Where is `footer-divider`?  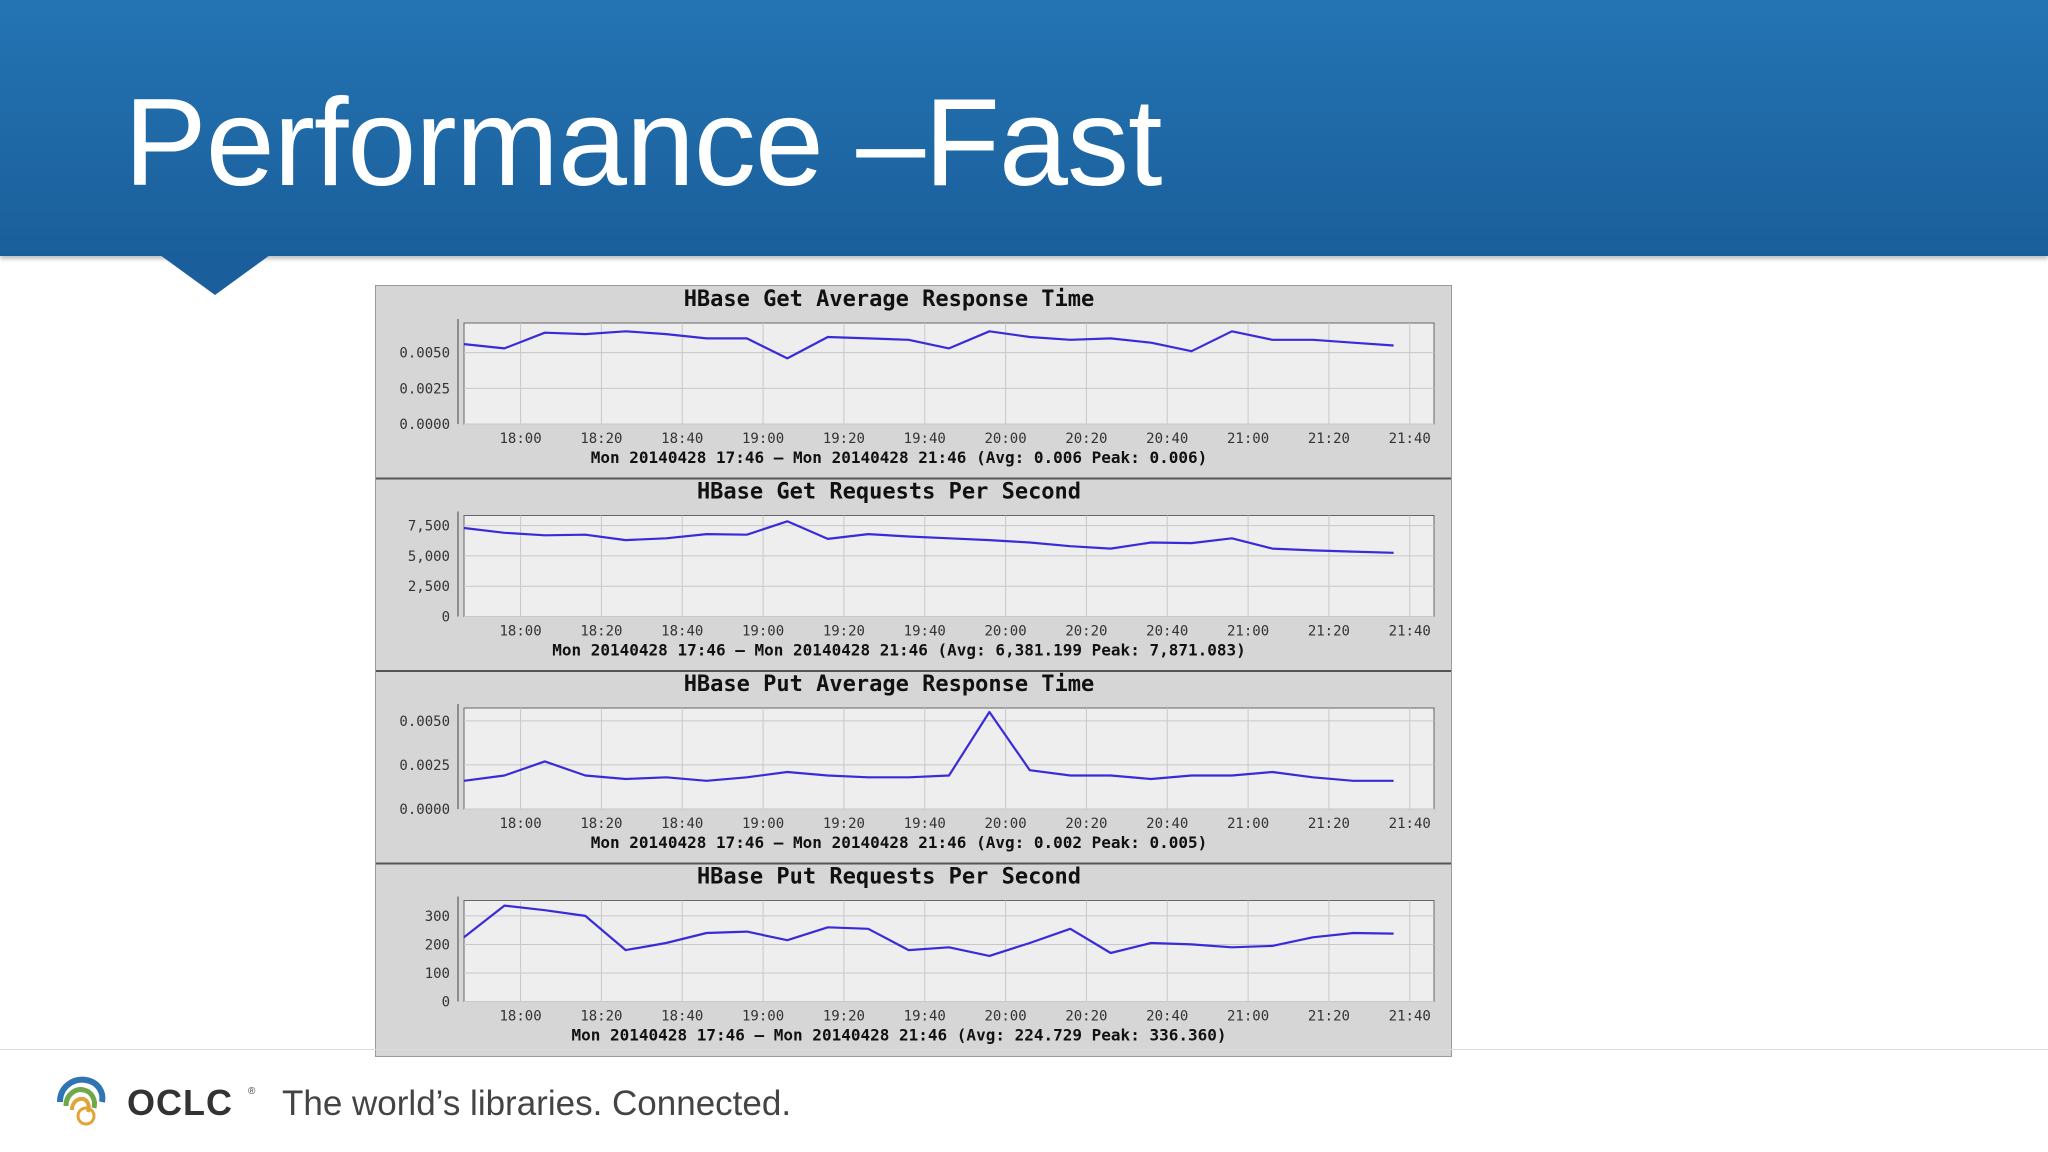 footer-divider is located at coordinates (1024, 1049).